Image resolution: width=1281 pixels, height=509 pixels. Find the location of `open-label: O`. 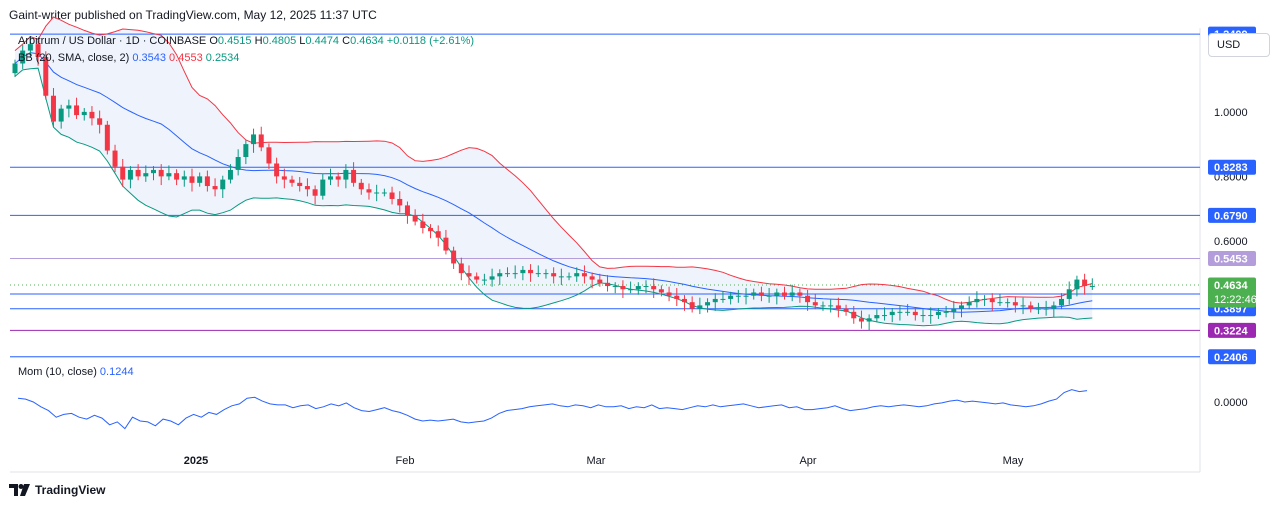

open-label: O is located at coordinates (213, 41).